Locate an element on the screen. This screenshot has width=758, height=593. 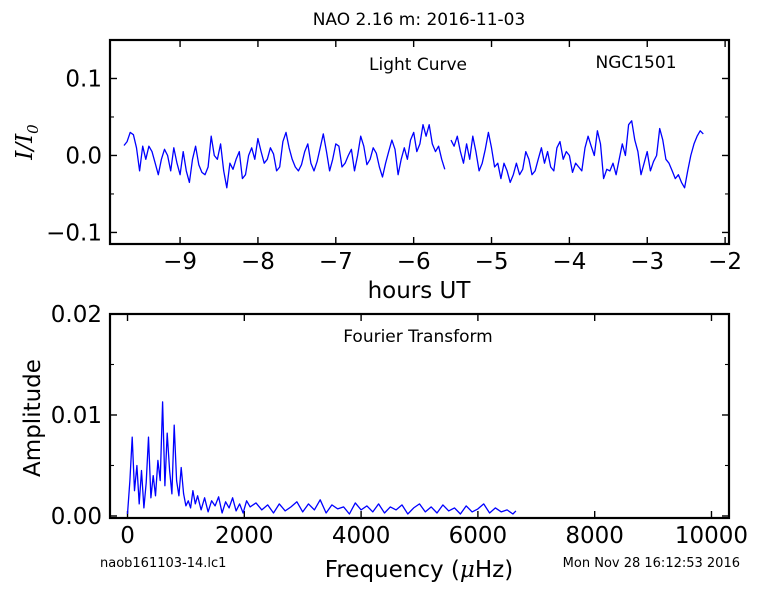
fourier-xtick-label: 6000 is located at coordinates (478, 536).